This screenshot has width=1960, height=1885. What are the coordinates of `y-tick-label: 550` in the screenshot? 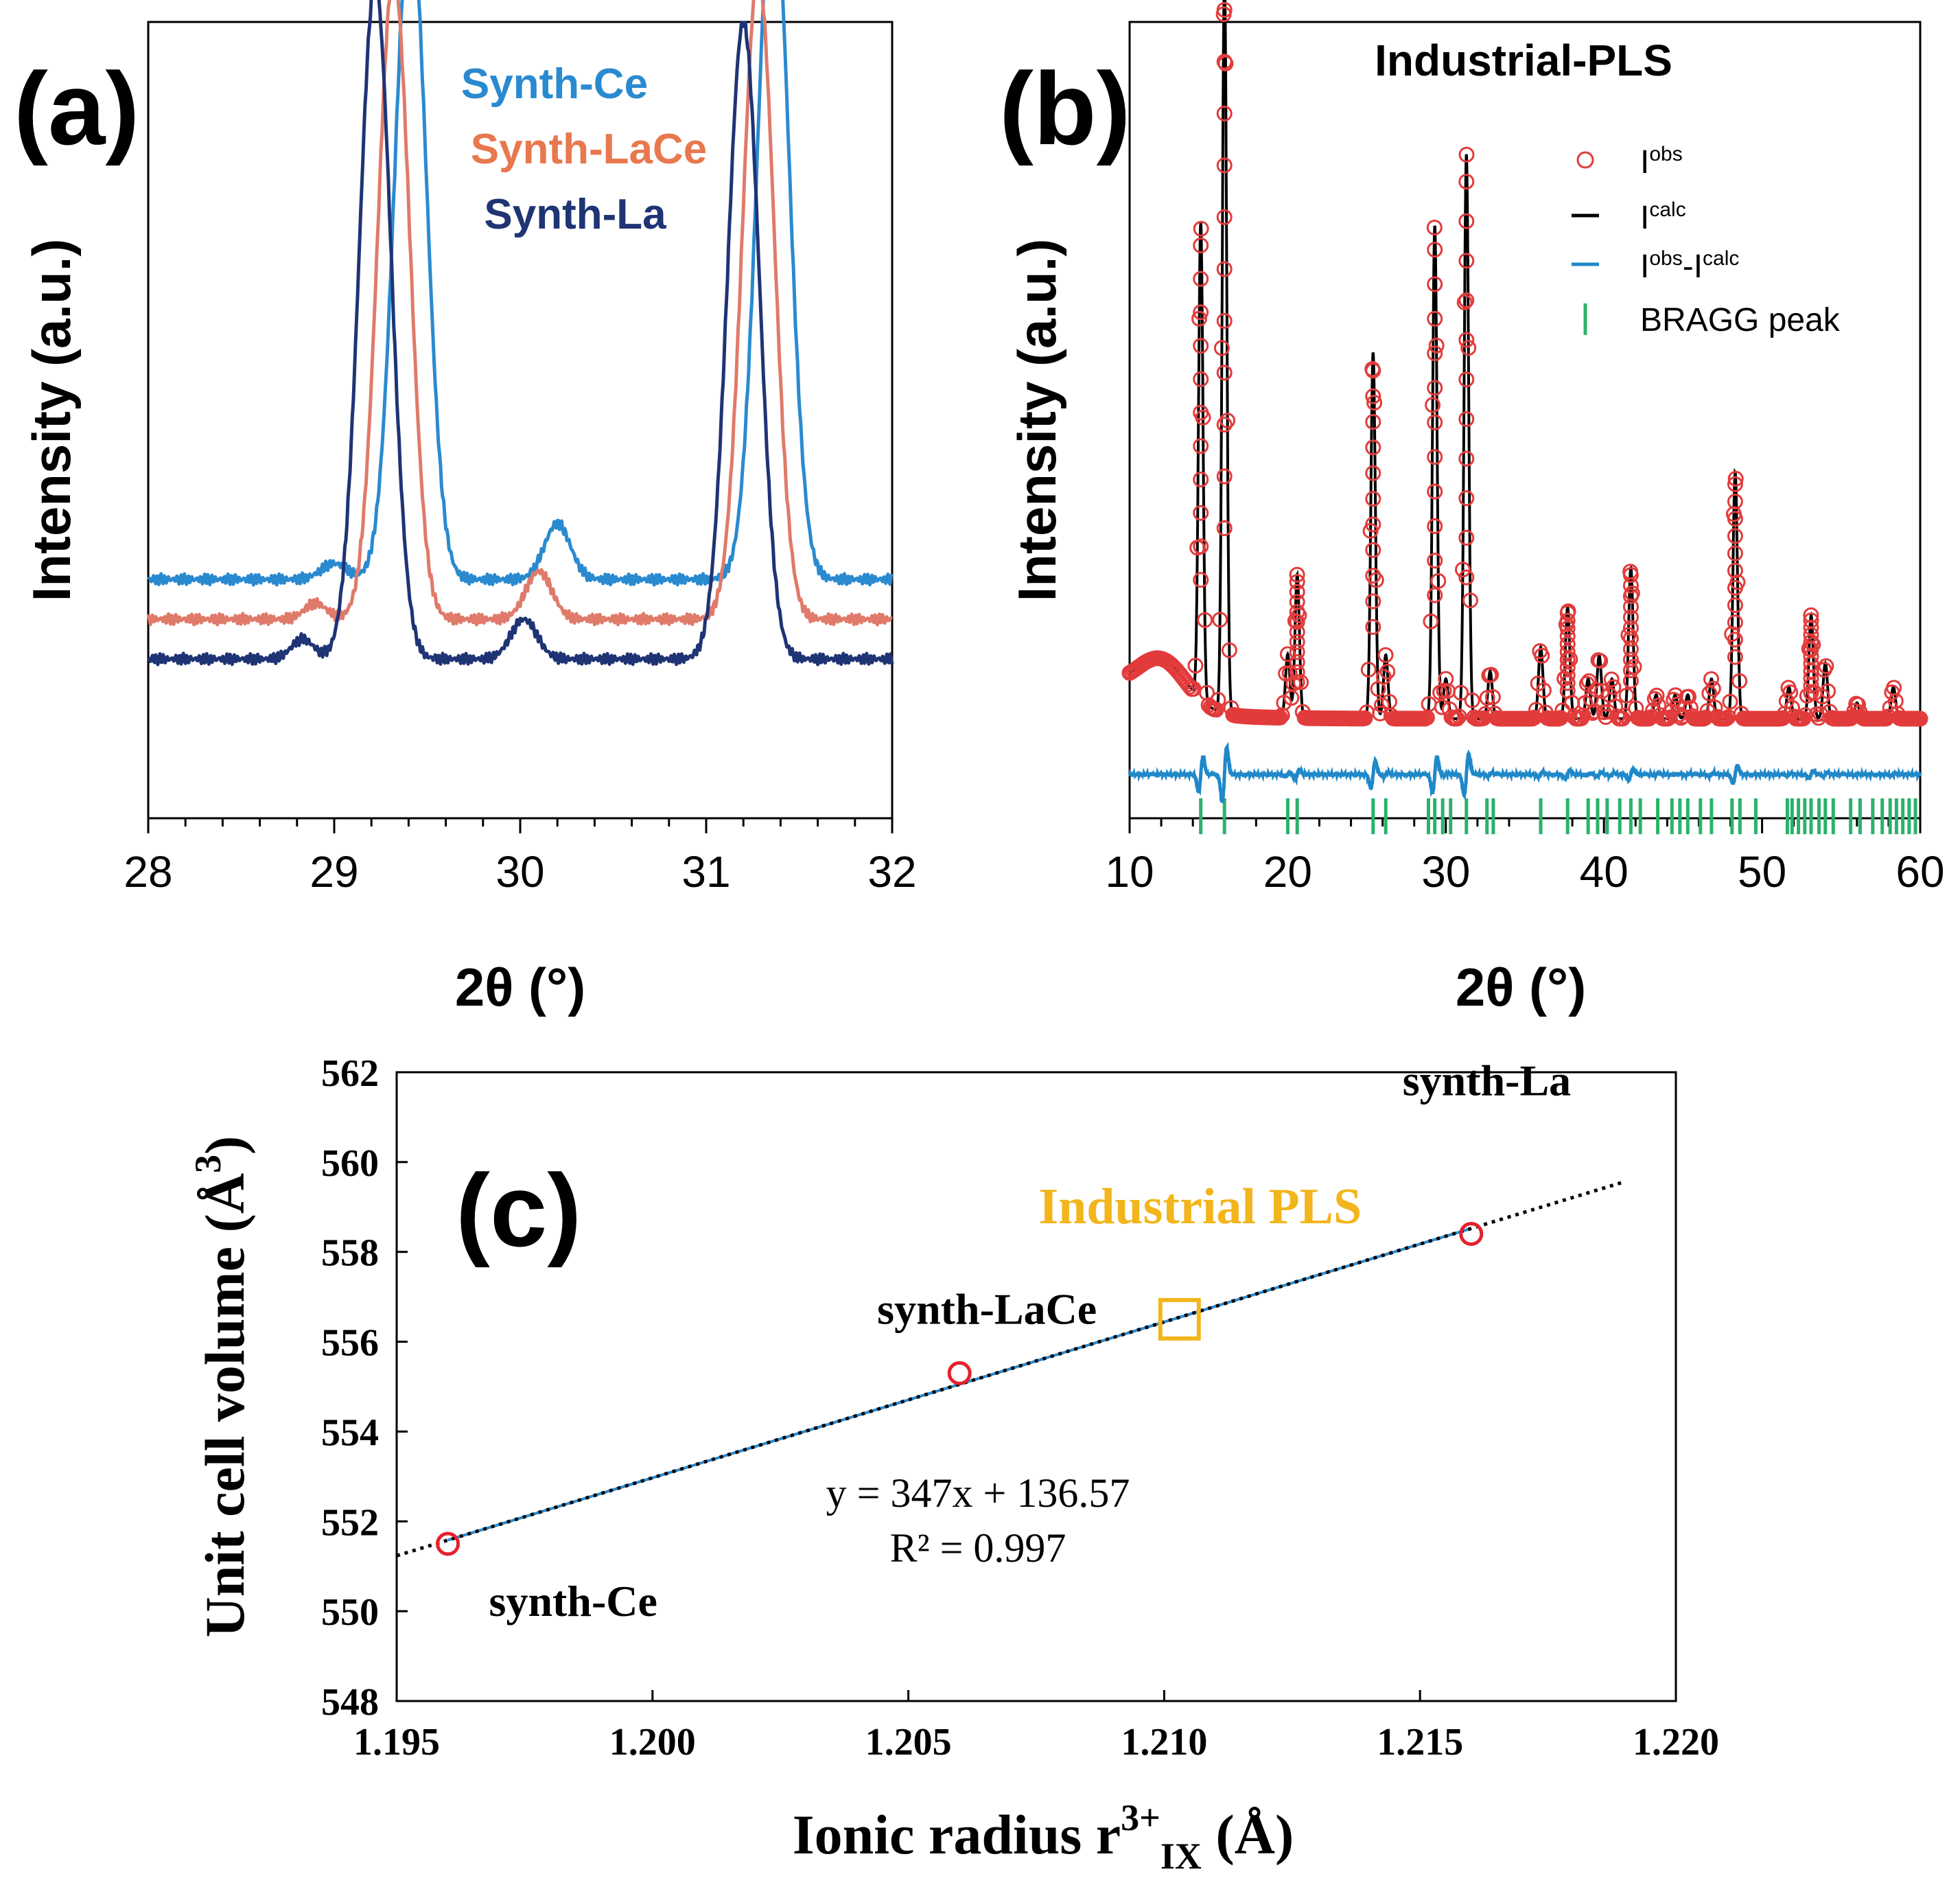 It's located at (350, 1612).